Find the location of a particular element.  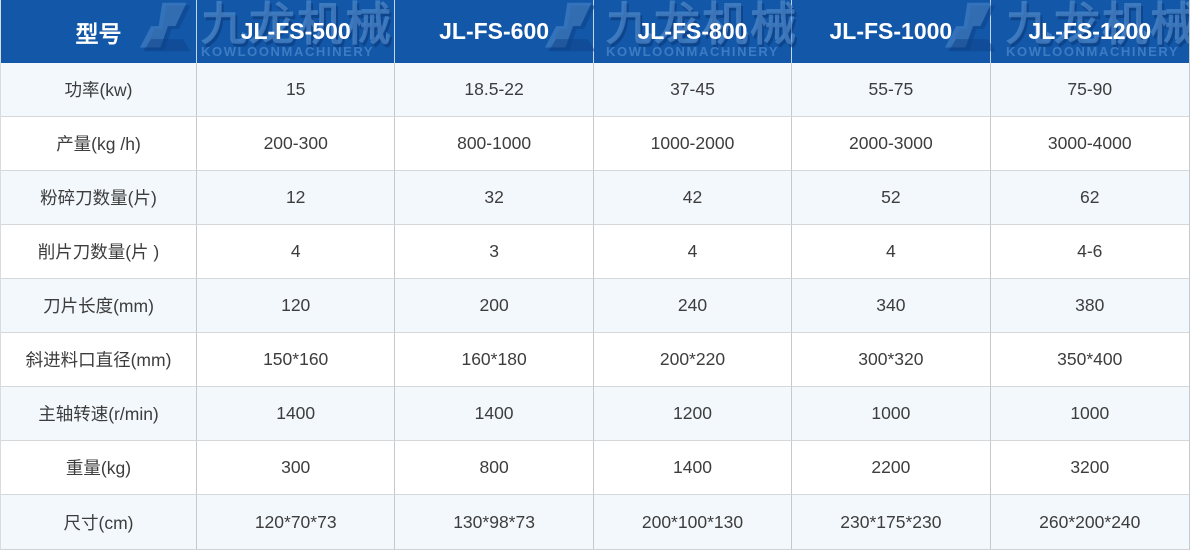

row-label: 主轴转速(r/min) is located at coordinates (99, 414).